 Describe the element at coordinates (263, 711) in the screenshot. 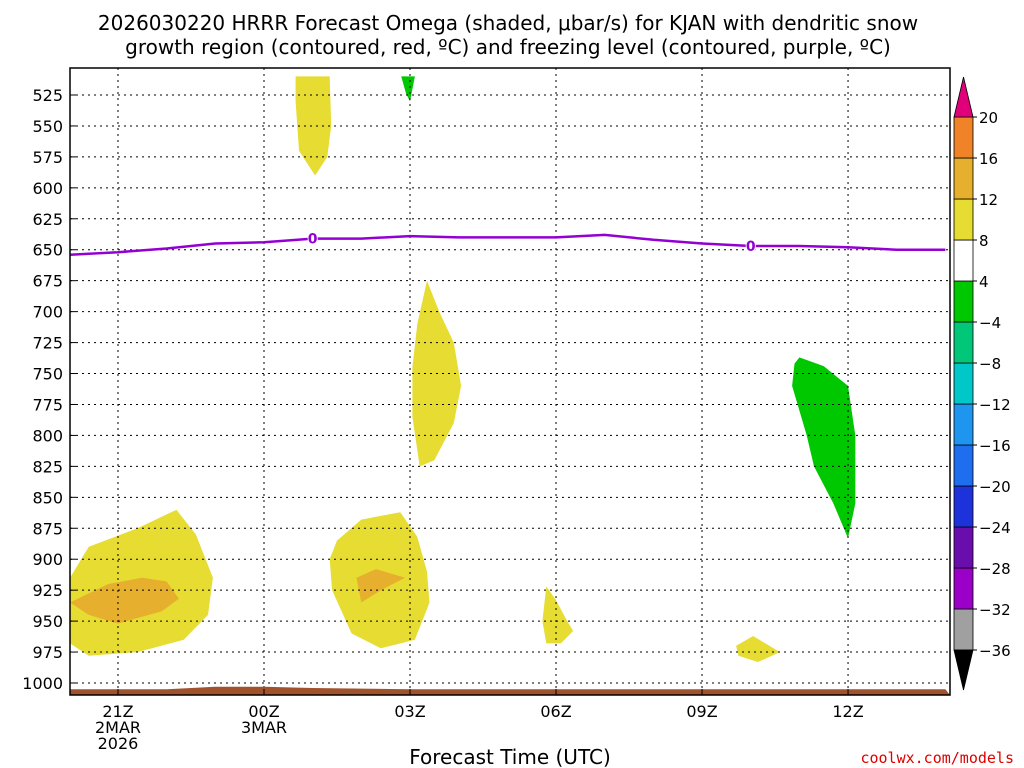

I see `x-tick-label-00Z-0: 00Z` at that location.